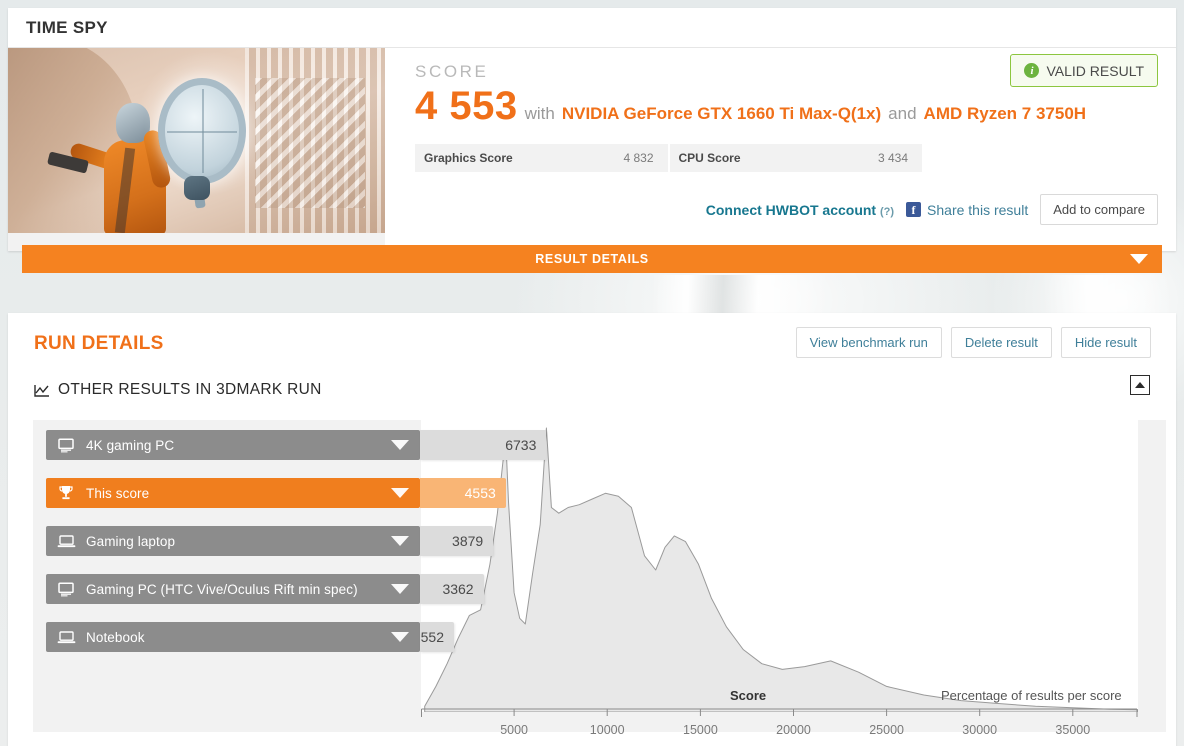 Image resolution: width=1184 pixels, height=746 pixels. What do you see at coordinates (914, 209) in the screenshot?
I see `facebook-icon: f` at bounding box center [914, 209].